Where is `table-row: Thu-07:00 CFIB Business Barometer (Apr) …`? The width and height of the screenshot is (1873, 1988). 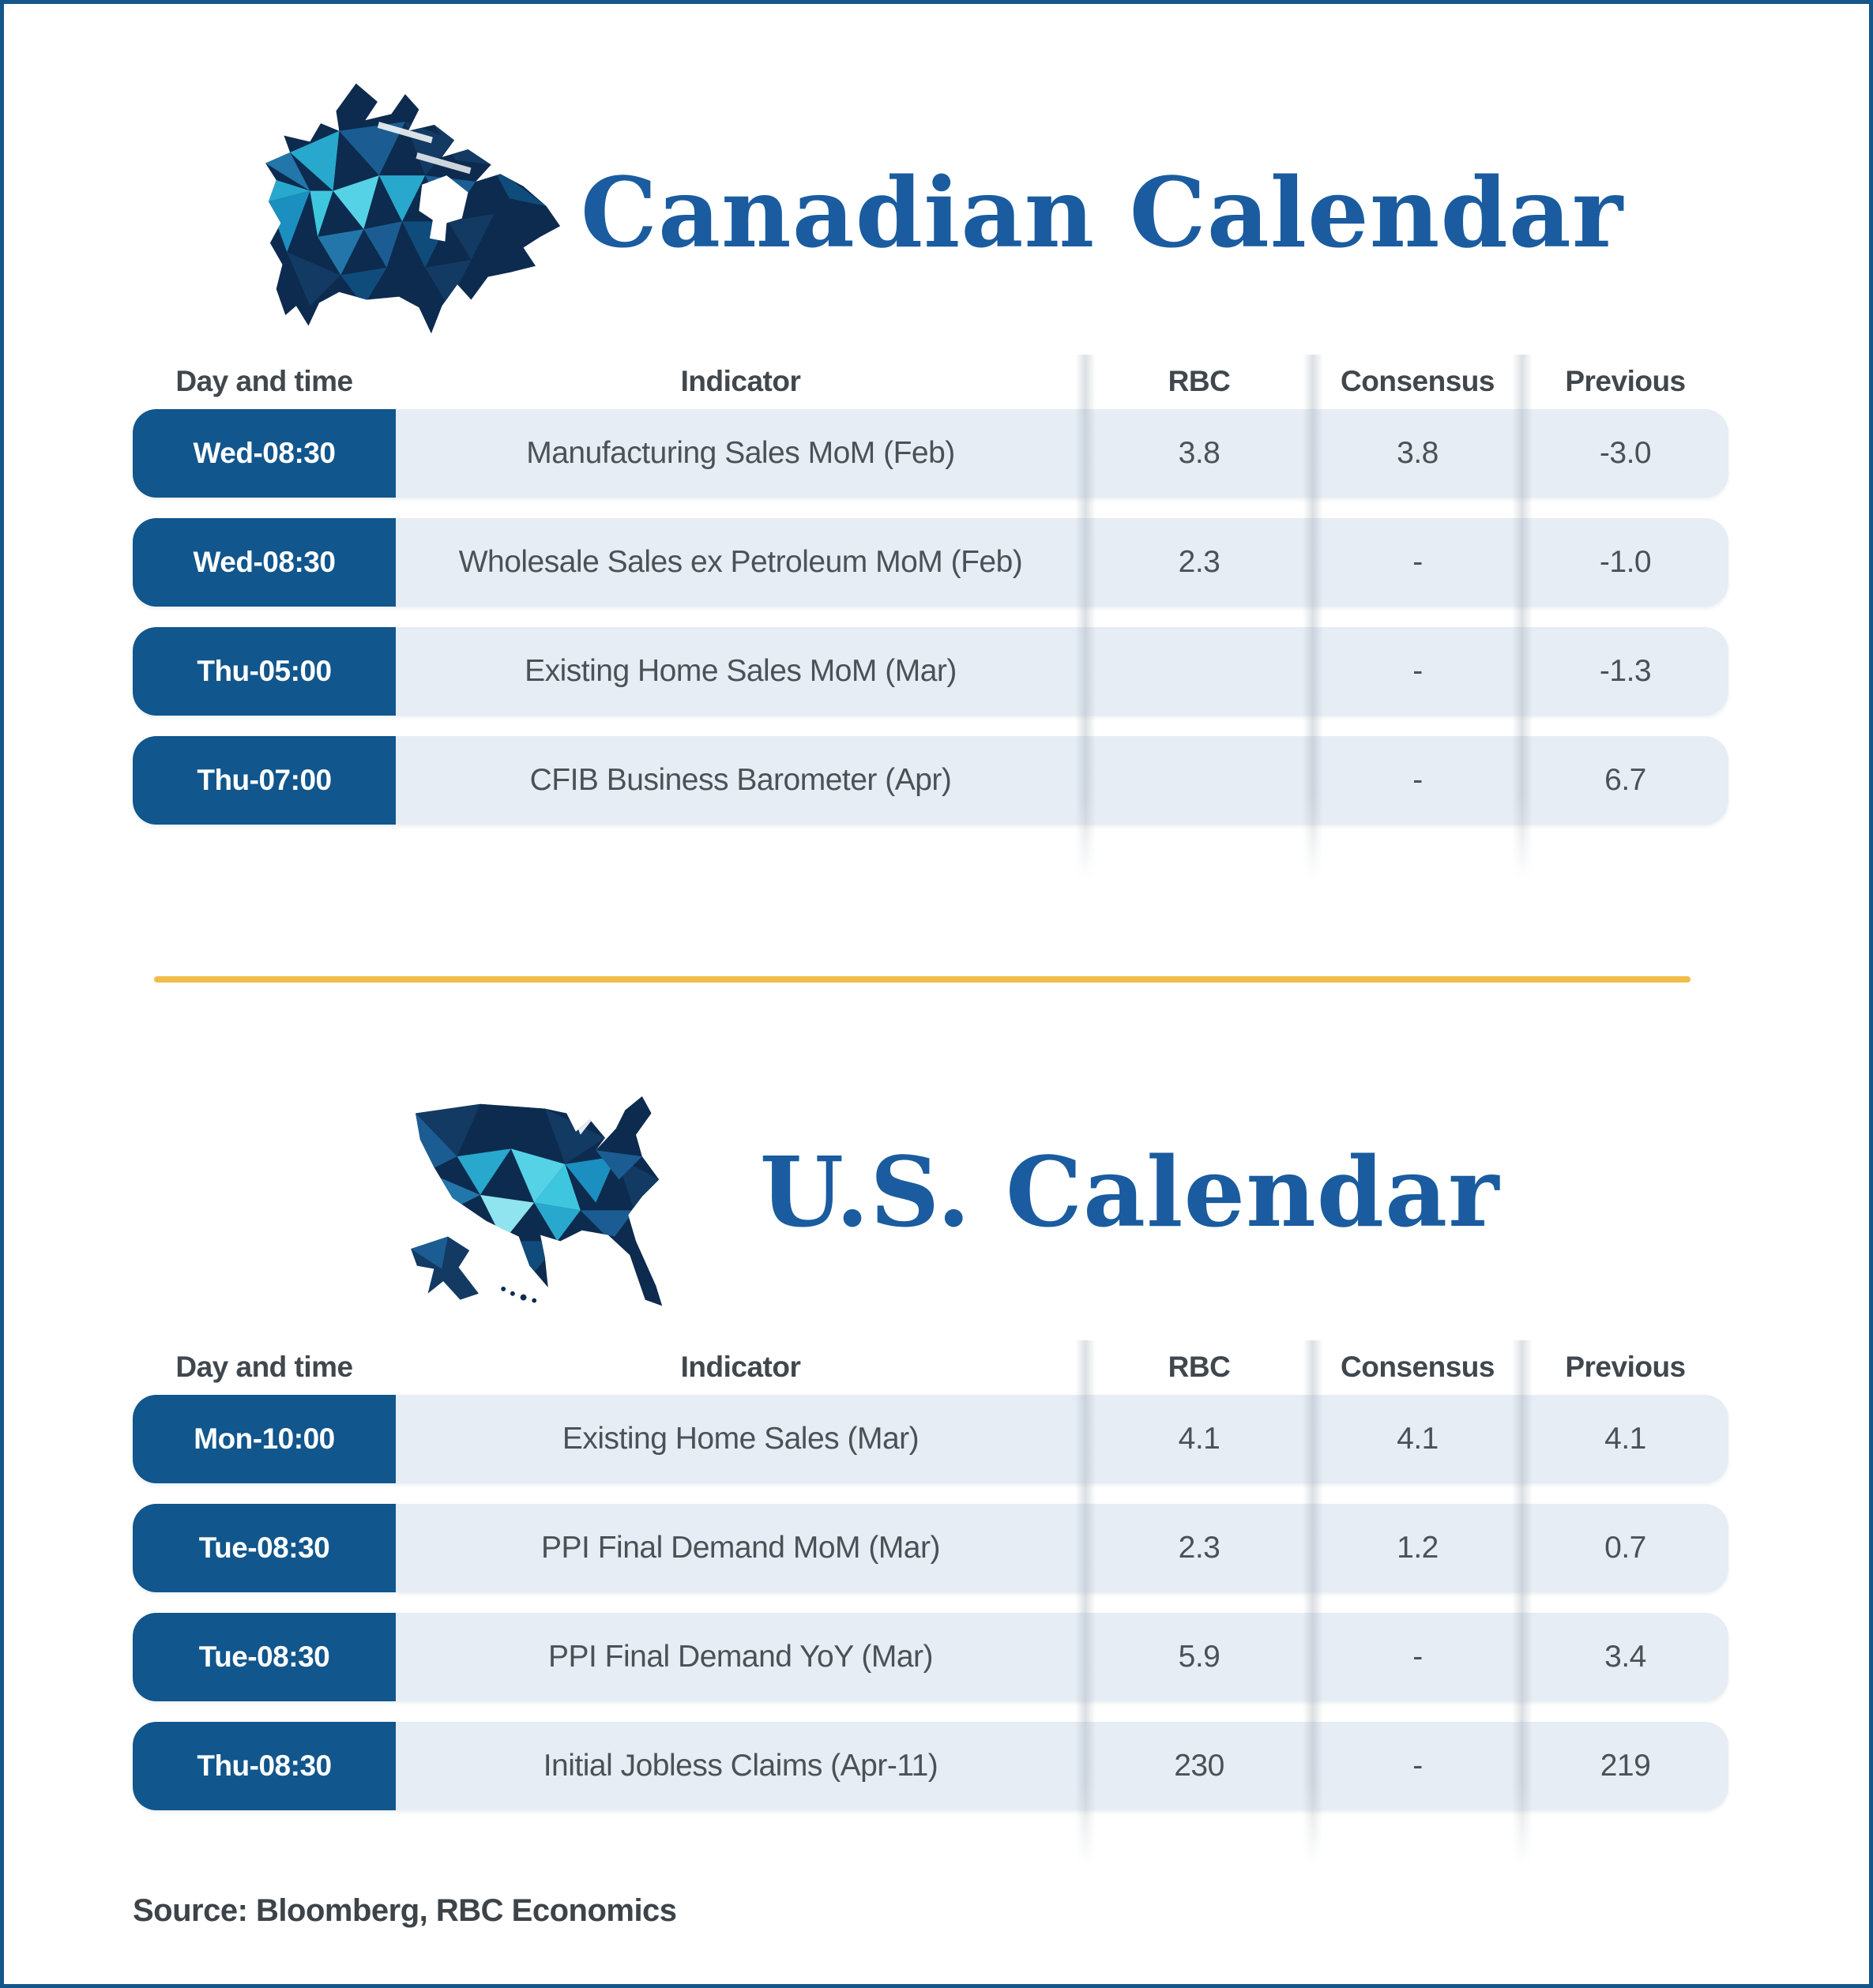
table-row: Thu-07:00 CFIB Business Barometer (Apr) … is located at coordinates (931, 781).